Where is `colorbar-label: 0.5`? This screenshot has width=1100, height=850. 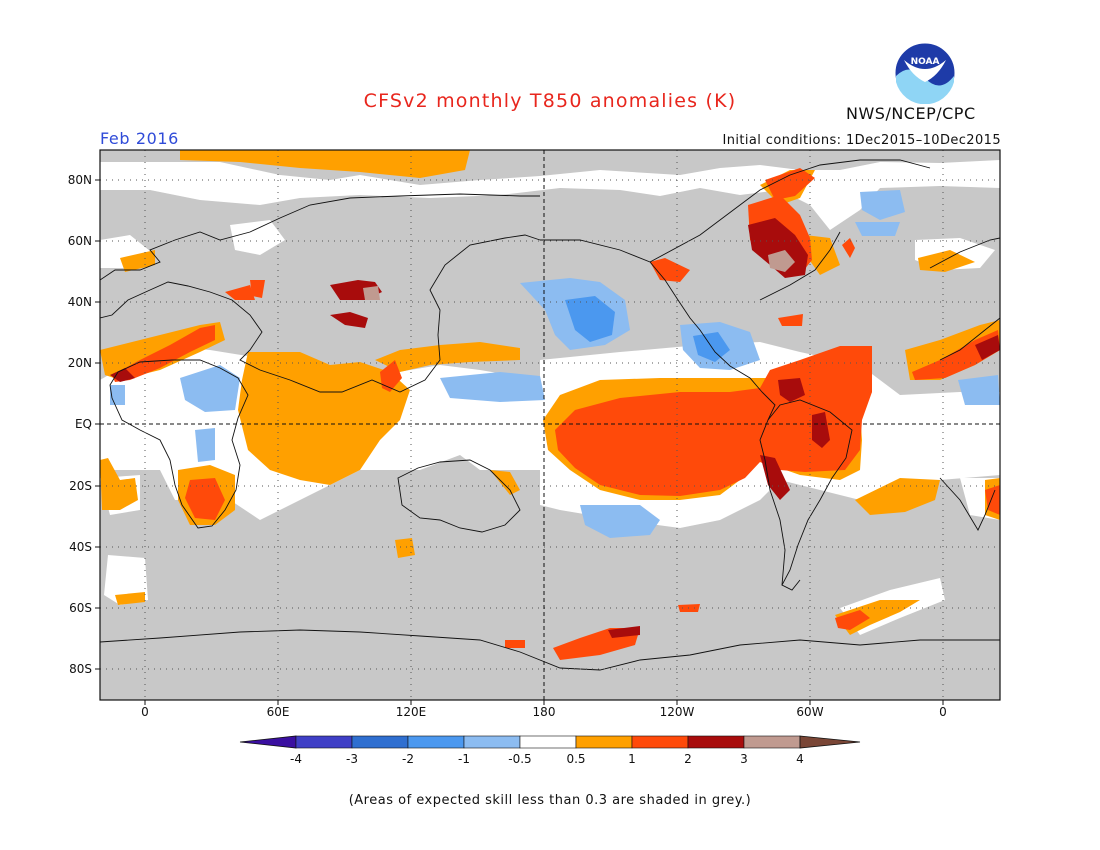
colorbar-label: 0.5 is located at coordinates (576, 759).